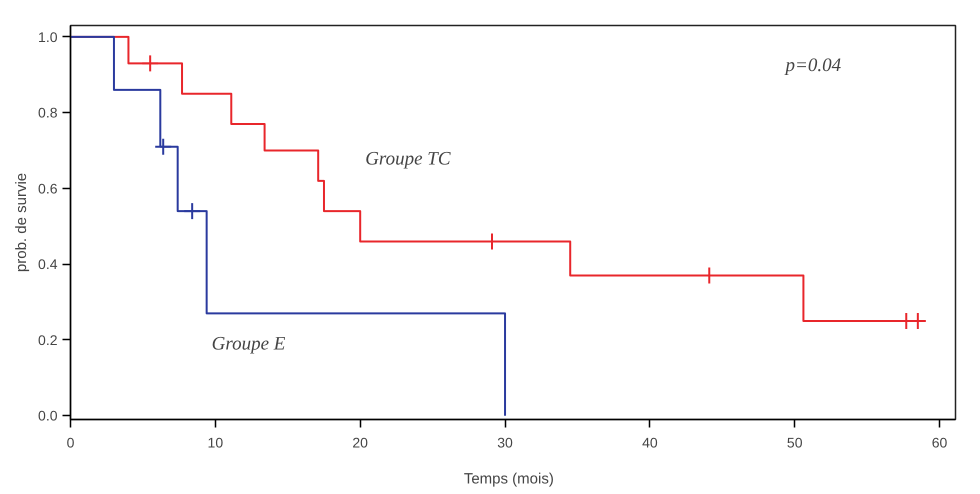 The width and height of the screenshot is (980, 494). Describe the element at coordinates (408, 159) in the screenshot. I see `text: Groupe TC` at that location.